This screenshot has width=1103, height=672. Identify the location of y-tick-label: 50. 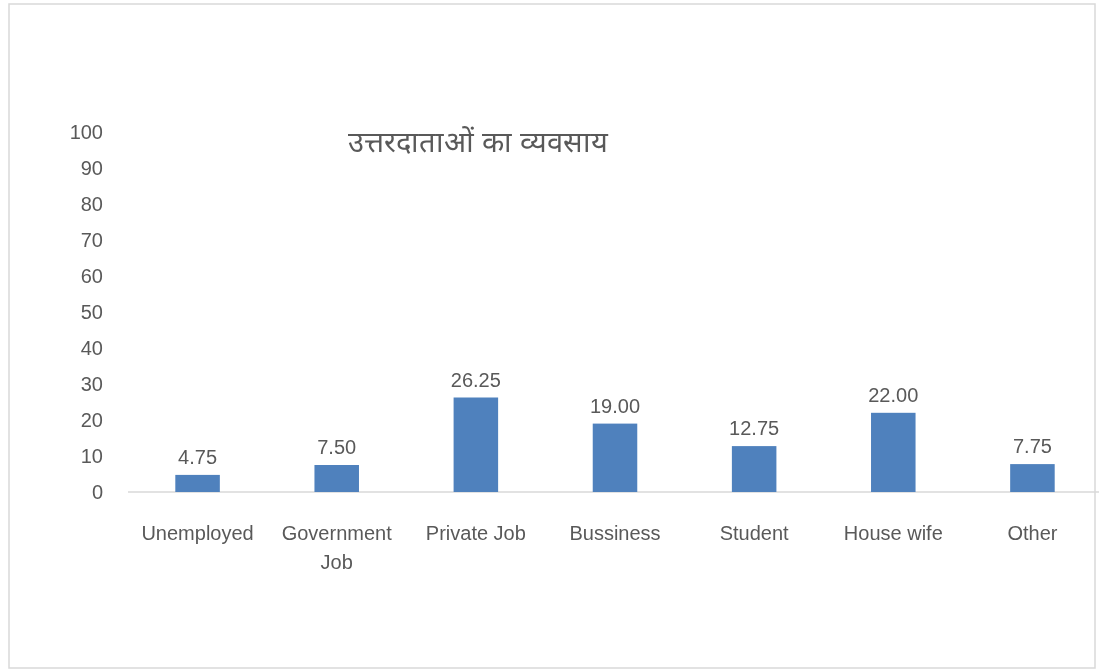
(91, 312).